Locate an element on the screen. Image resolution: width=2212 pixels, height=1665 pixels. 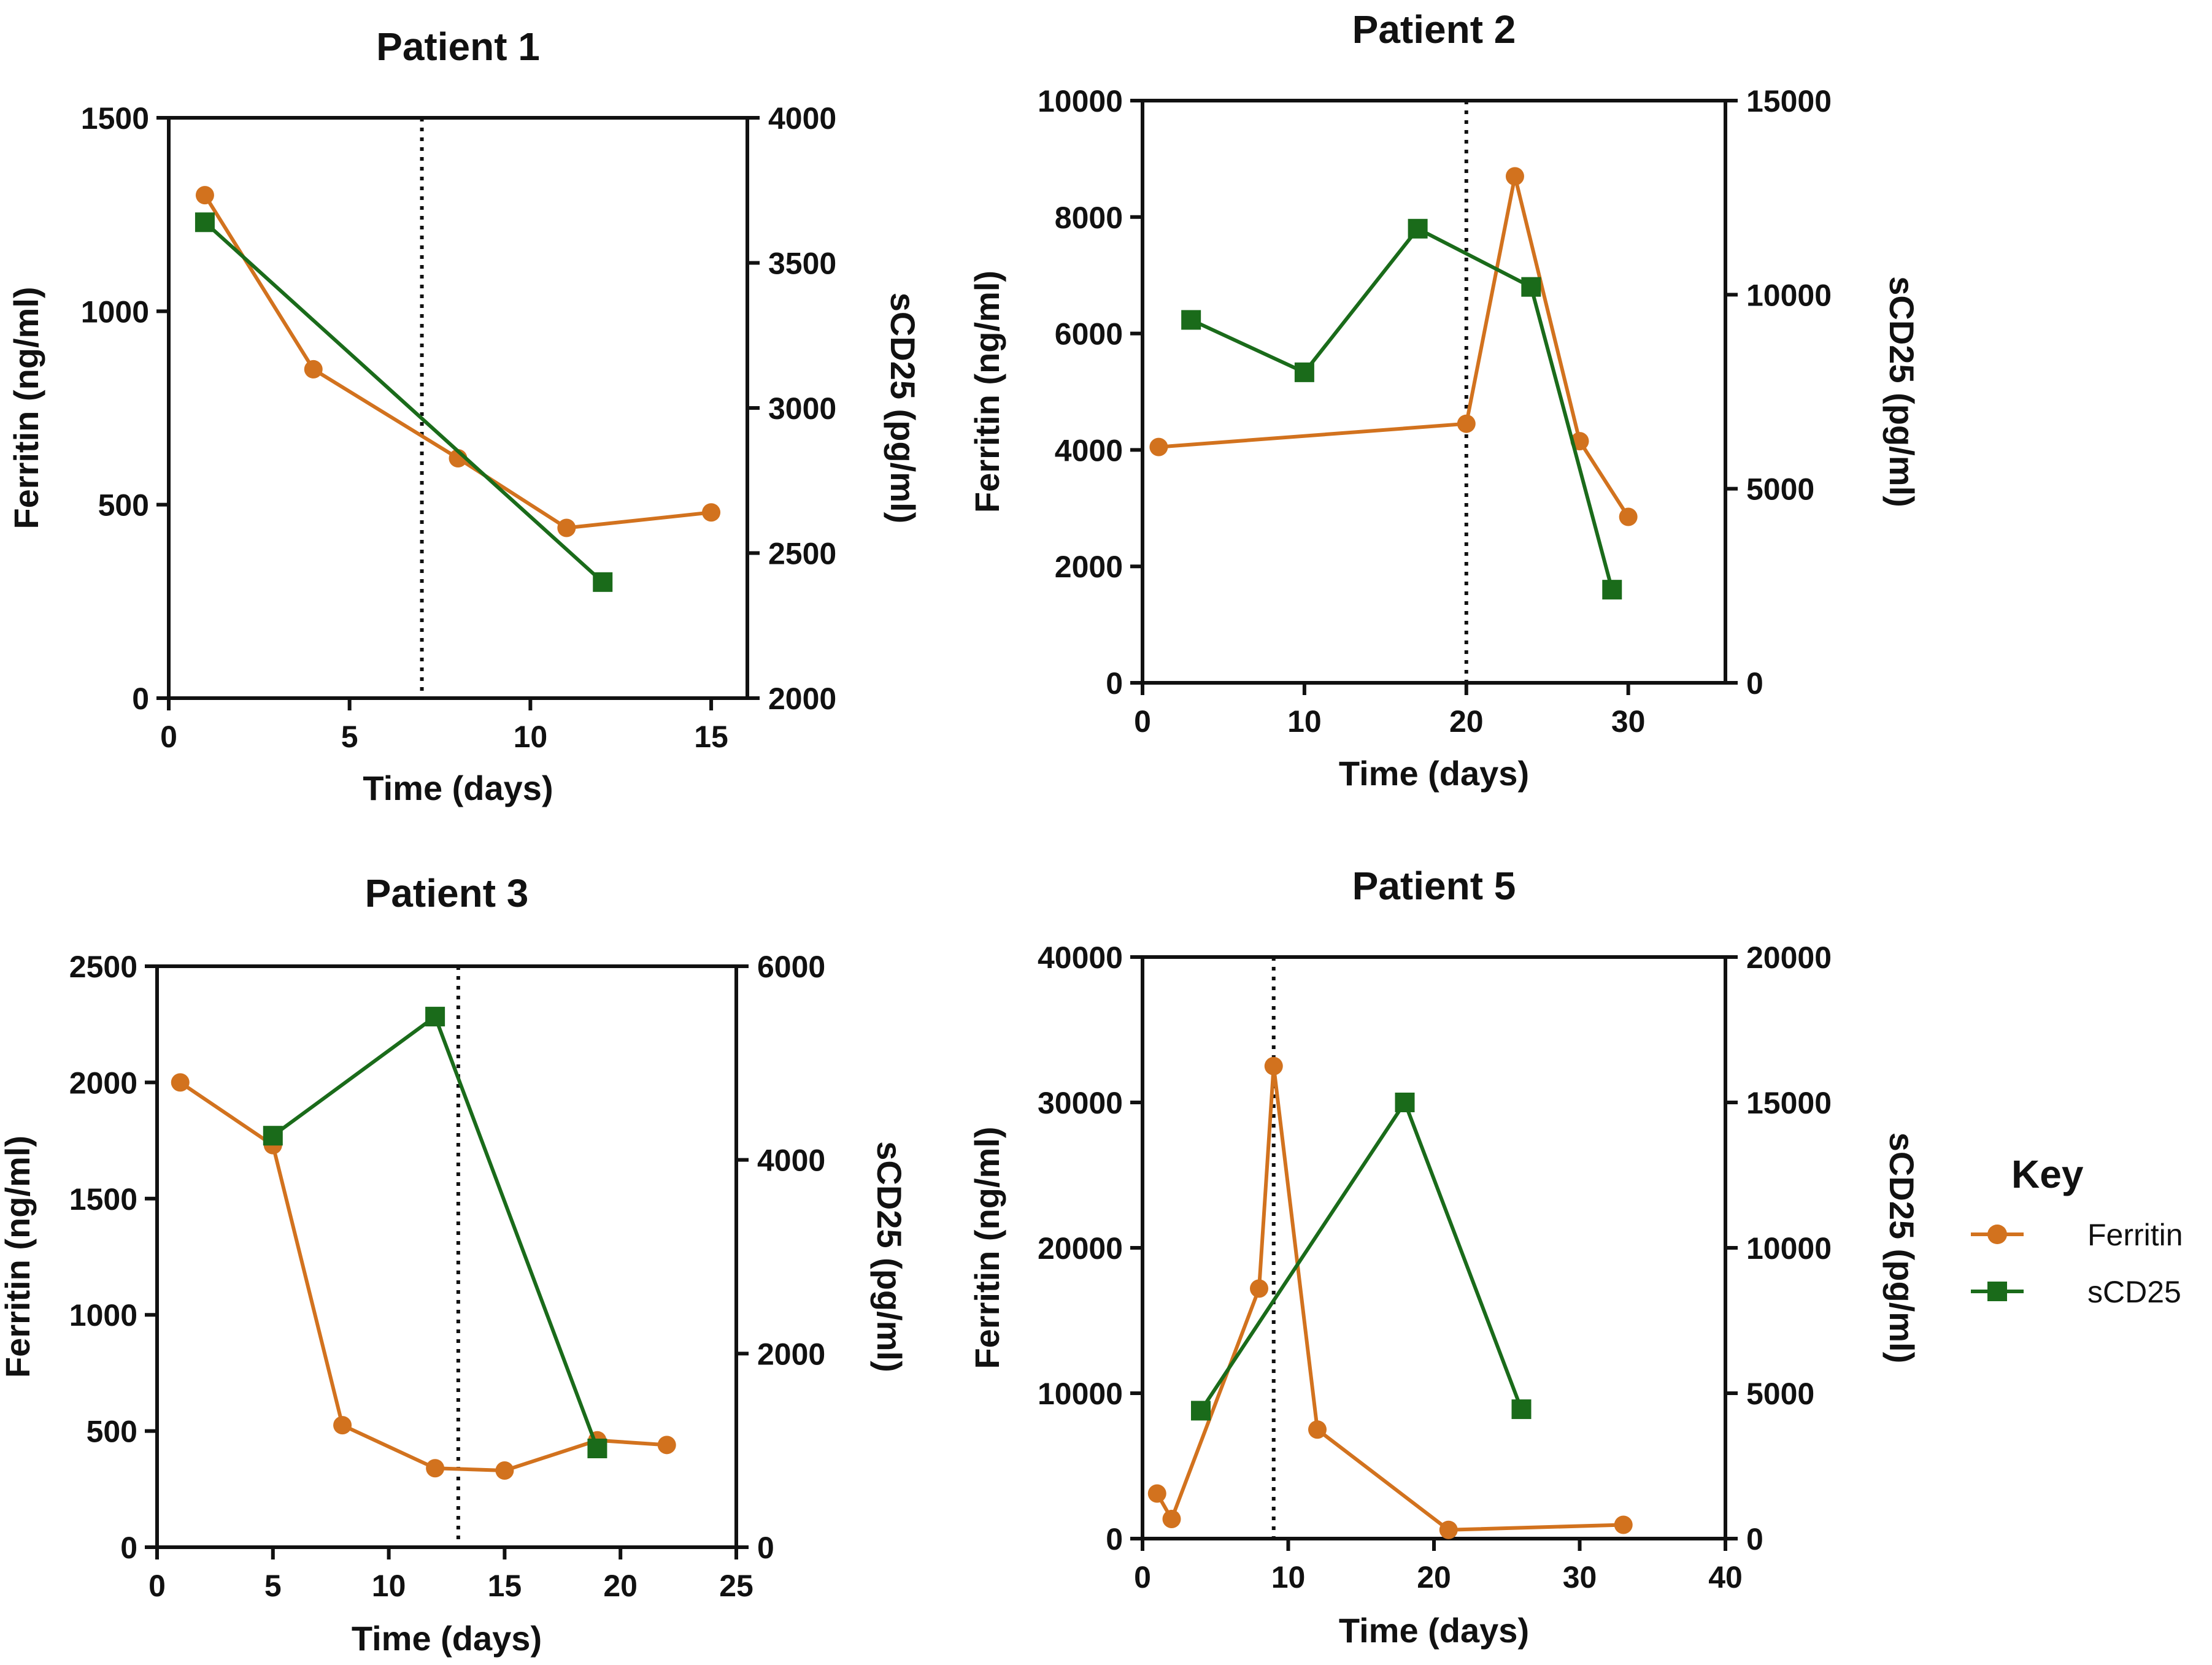
patient-1-title: Patient 1 is located at coordinates (458, 47).